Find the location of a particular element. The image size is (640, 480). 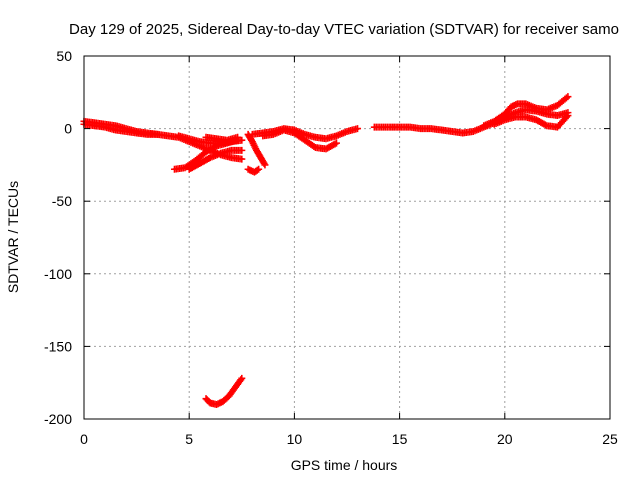

series-sat-l is located at coordinates (526, 111).